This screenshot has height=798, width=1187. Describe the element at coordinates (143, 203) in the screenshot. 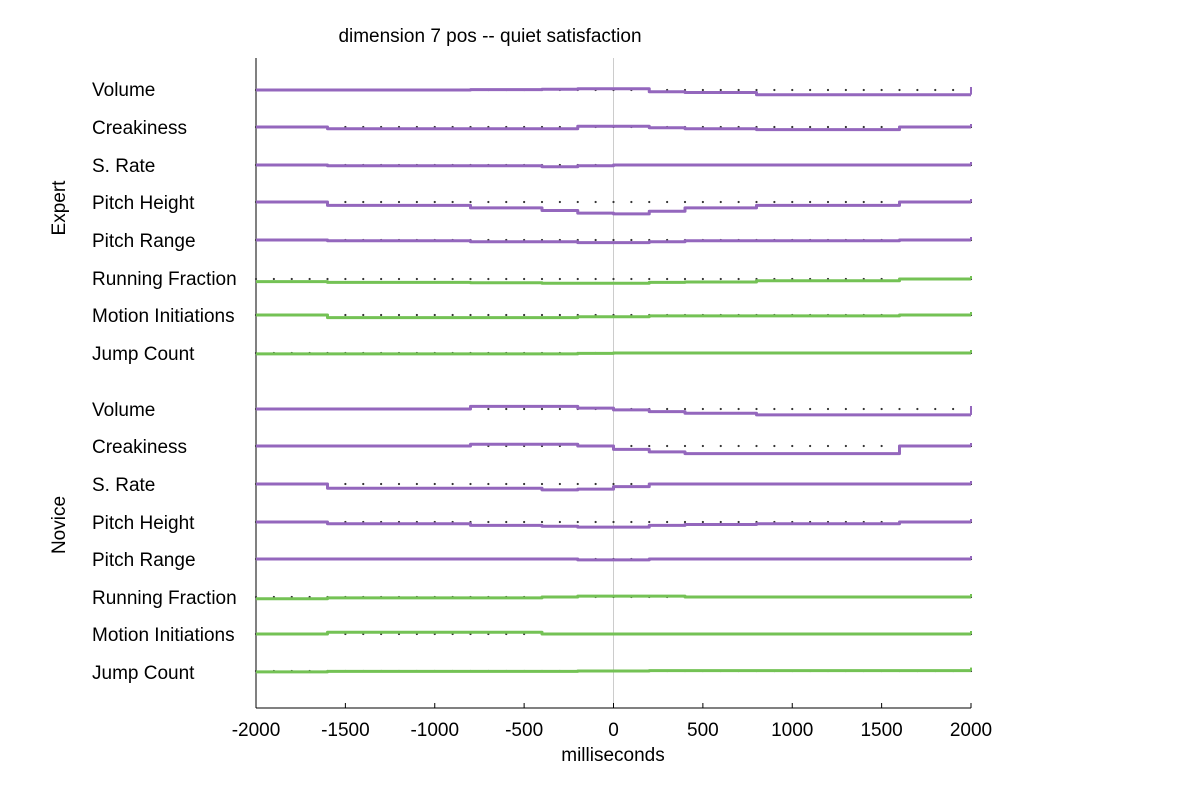

I see `row-label-expert-pitch-height: Pitch Height` at that location.